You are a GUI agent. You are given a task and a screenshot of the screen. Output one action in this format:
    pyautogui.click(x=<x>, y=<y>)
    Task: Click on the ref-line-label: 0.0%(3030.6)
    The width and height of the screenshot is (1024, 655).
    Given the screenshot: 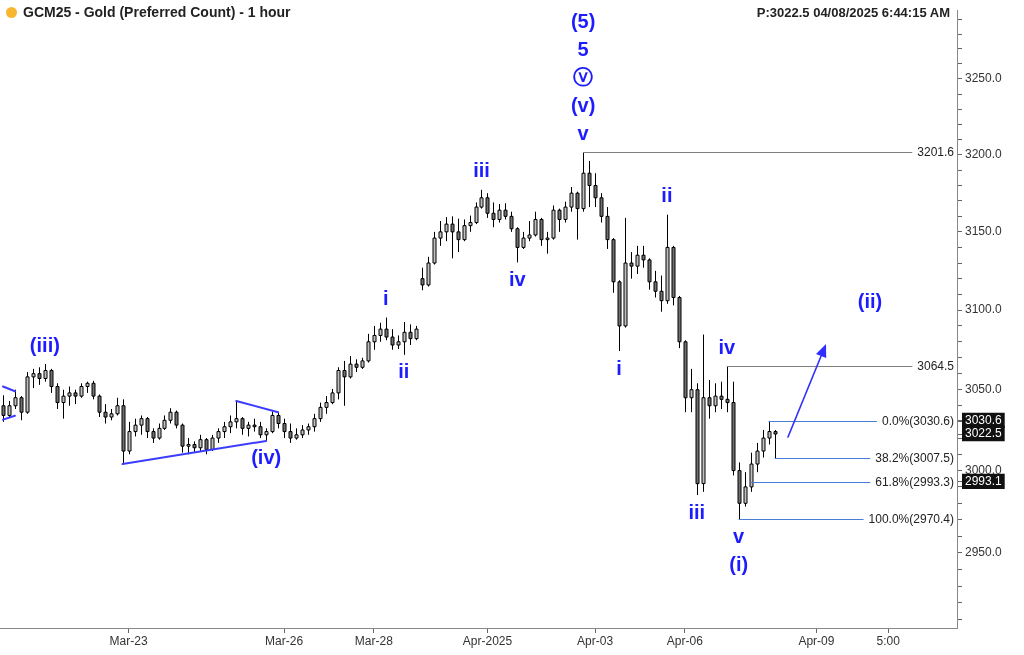 What is the action you would take?
    pyautogui.click(x=917, y=420)
    